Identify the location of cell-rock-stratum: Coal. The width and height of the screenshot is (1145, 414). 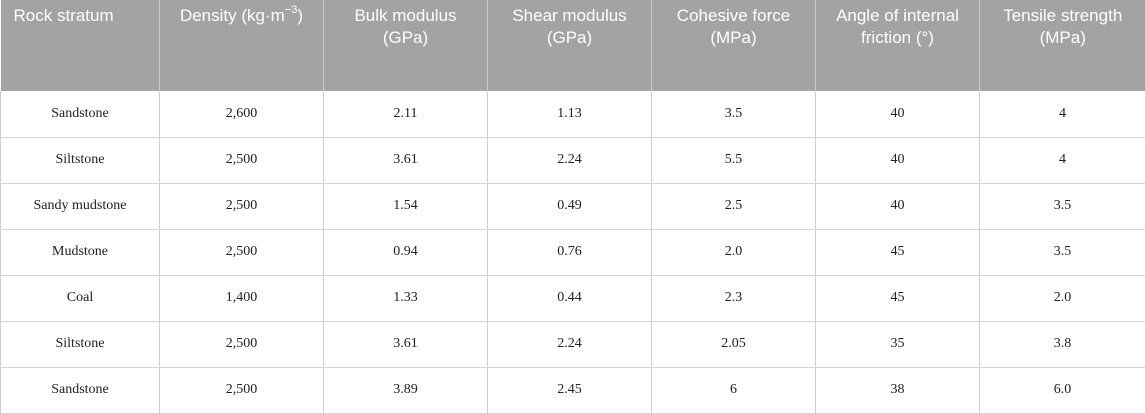
(80, 298).